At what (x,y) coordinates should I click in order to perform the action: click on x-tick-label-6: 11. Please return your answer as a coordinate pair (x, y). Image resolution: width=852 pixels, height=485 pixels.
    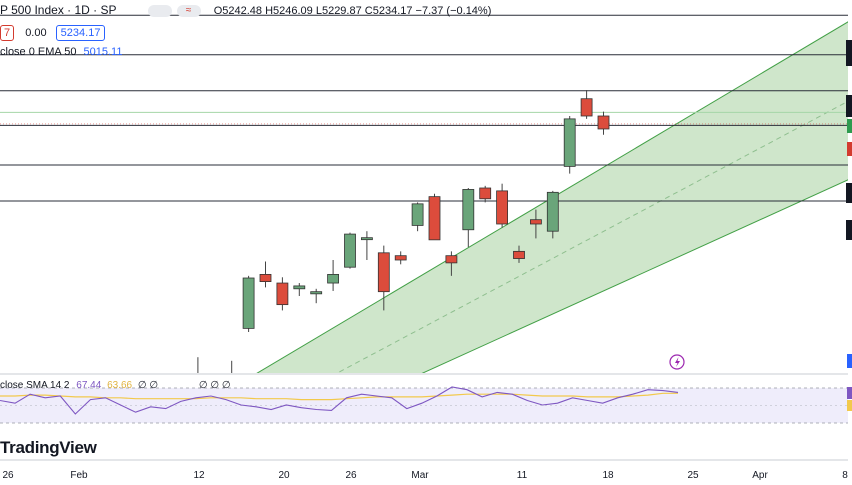
    Looking at the image, I should click on (522, 475).